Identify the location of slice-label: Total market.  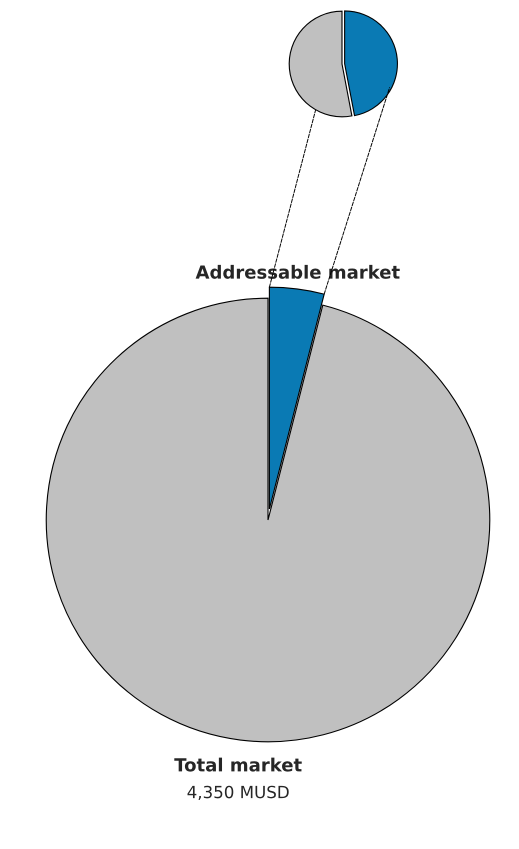
(238, 765).